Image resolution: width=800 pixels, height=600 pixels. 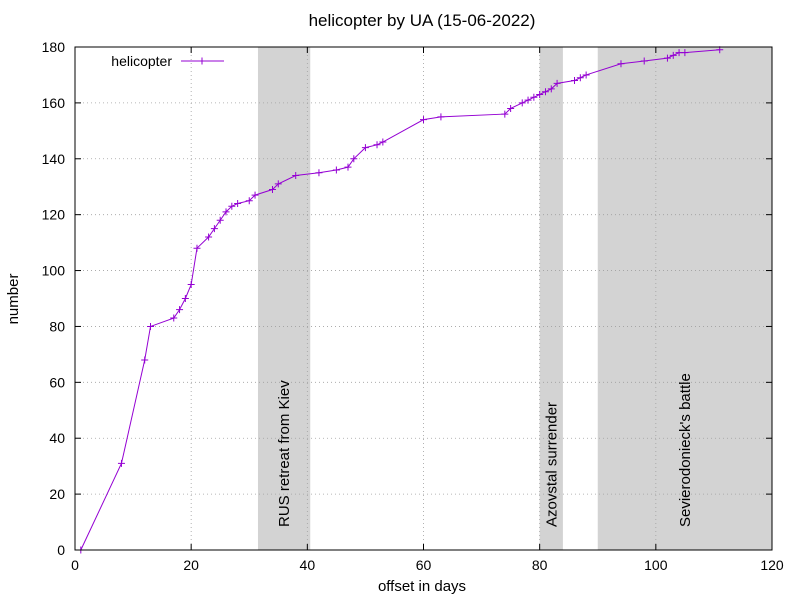 What do you see at coordinates (13, 299) in the screenshot?
I see `y-axis-label: number` at bounding box center [13, 299].